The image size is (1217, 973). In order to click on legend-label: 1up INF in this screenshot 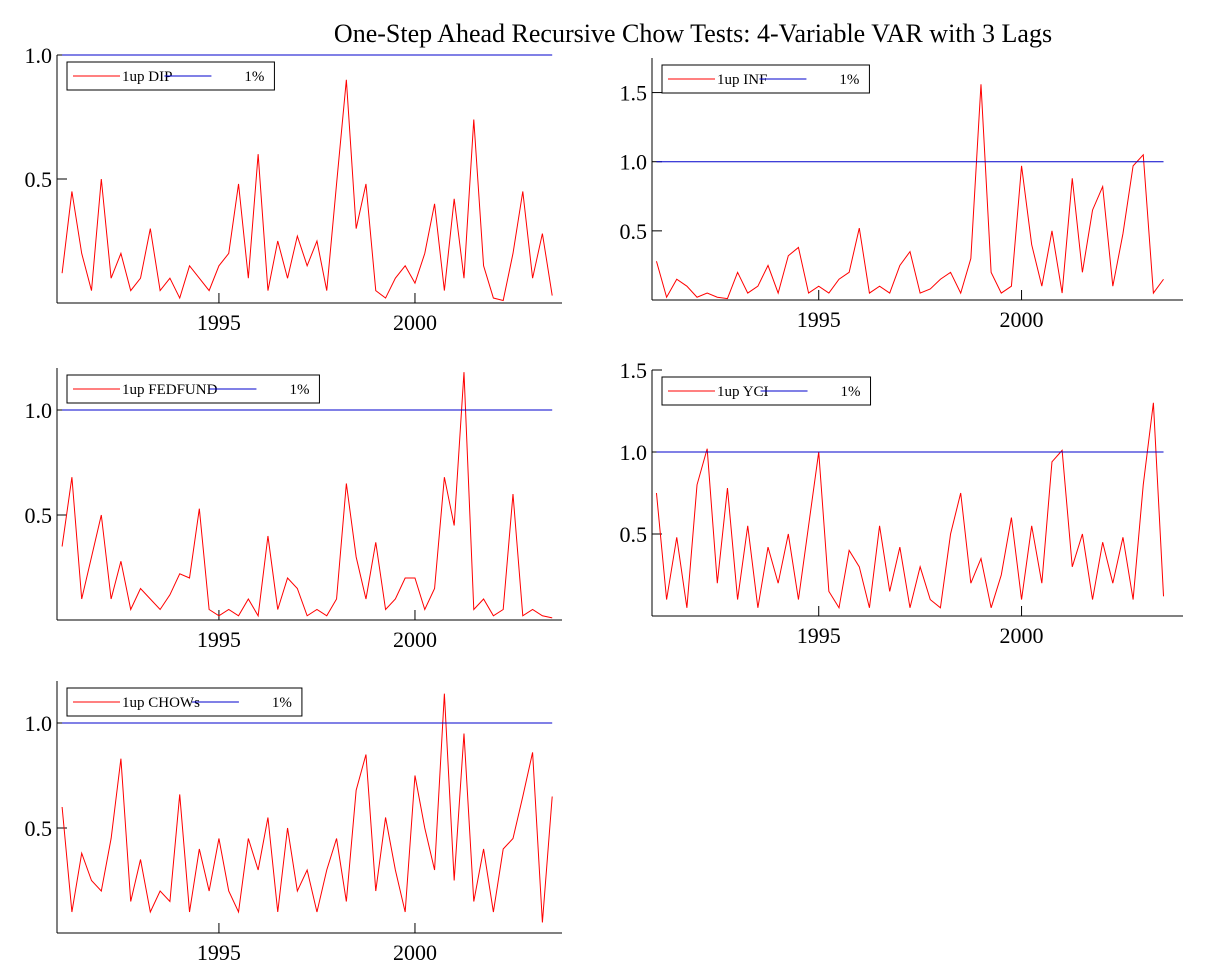, I will do `click(742, 80)`.